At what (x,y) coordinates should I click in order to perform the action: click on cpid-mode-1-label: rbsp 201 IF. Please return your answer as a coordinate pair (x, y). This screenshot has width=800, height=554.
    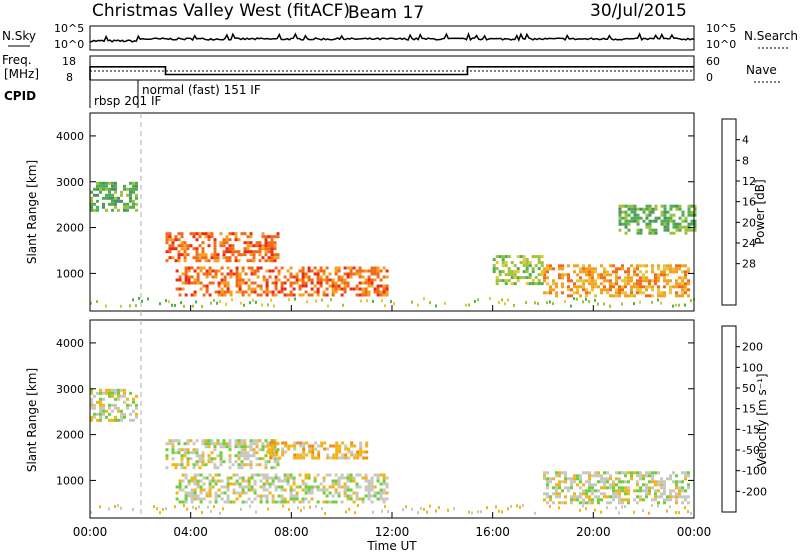
    Looking at the image, I should click on (127, 101).